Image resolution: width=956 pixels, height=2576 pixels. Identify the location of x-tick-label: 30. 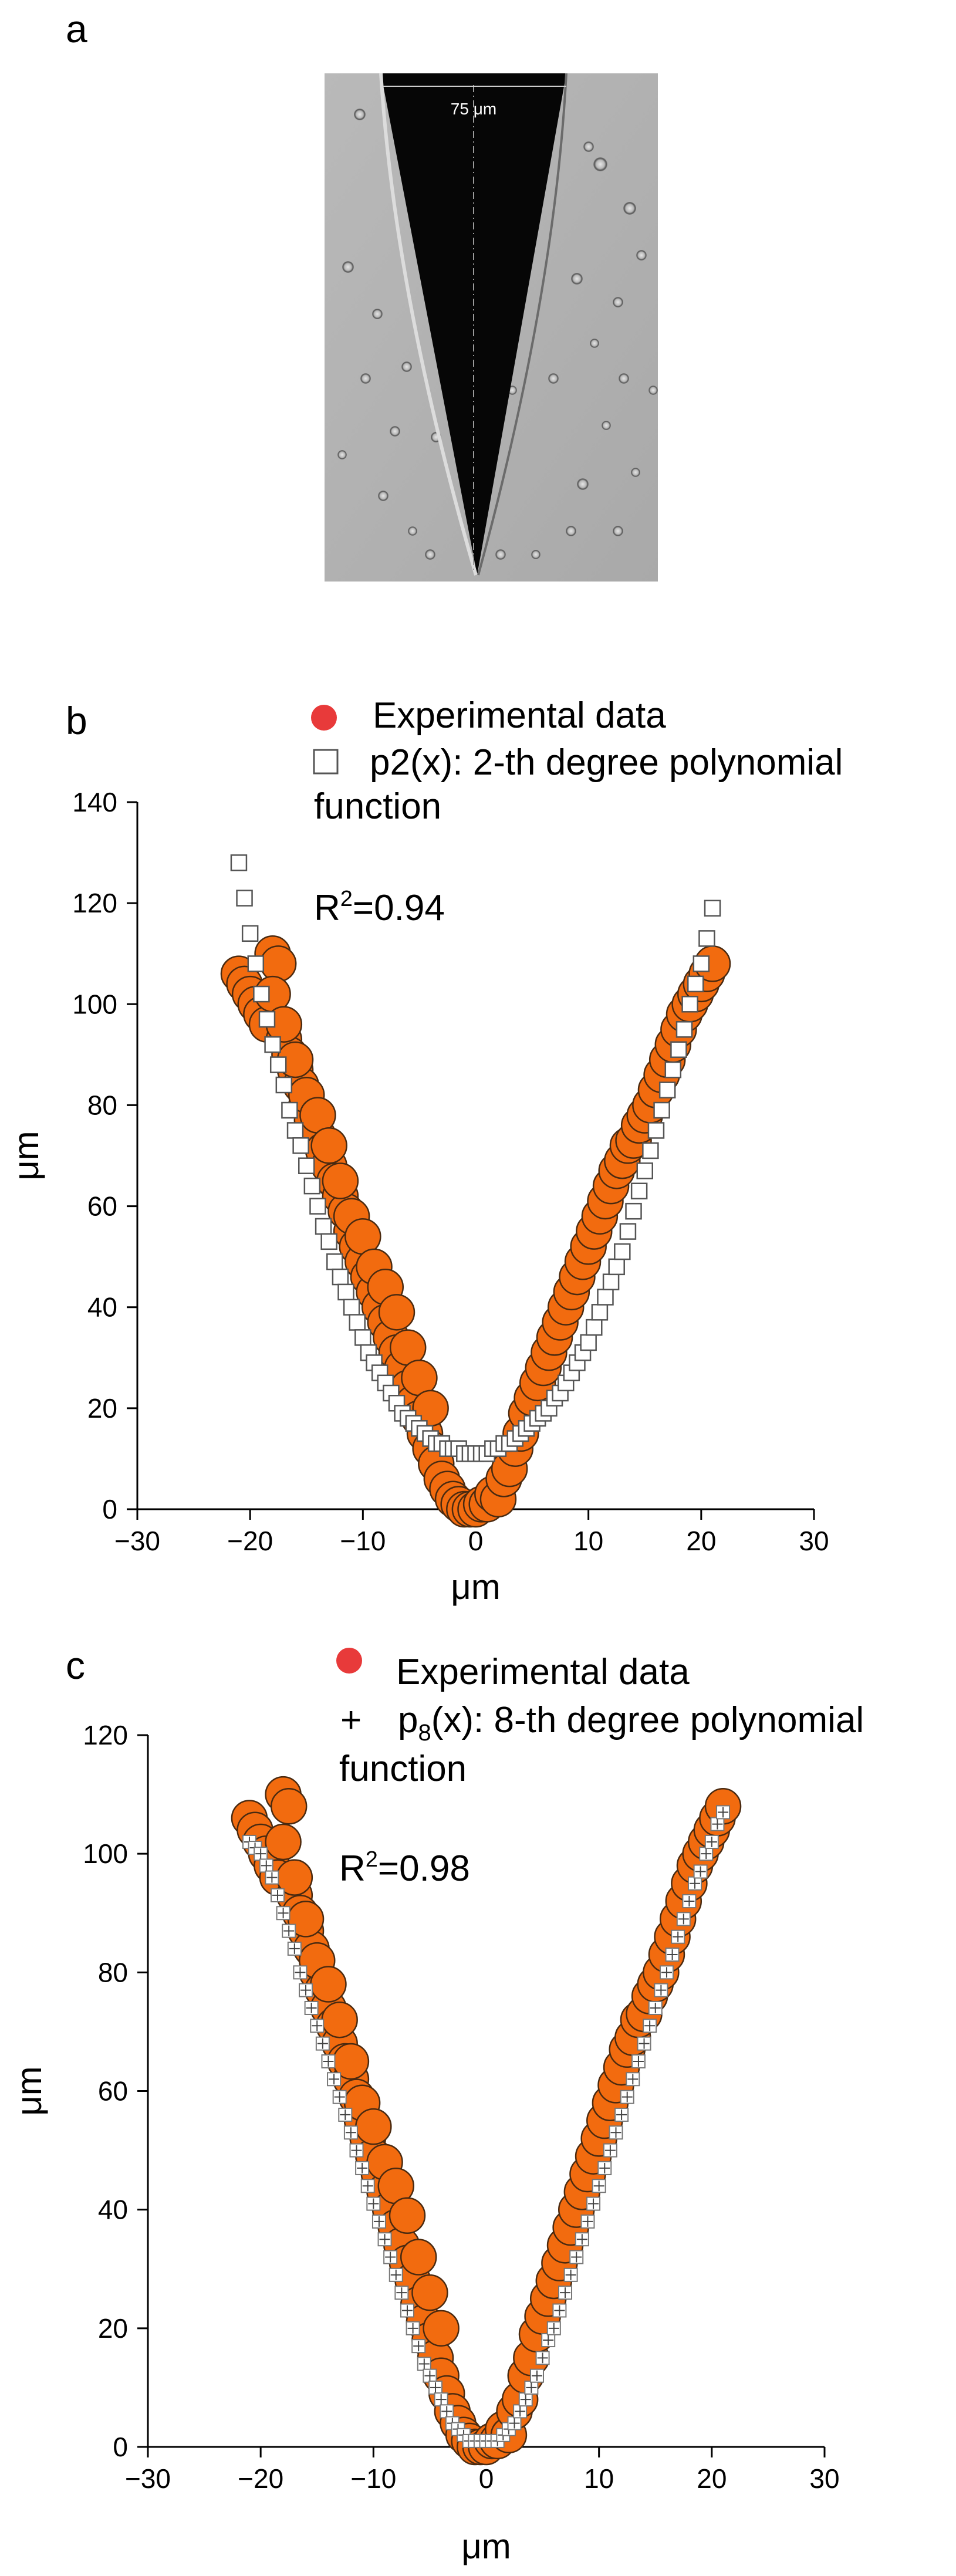
(814, 1541).